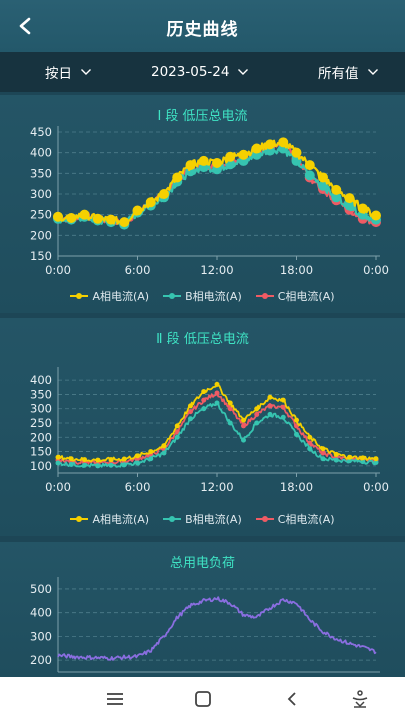 The width and height of the screenshot is (405, 720). Describe the element at coordinates (292, 699) in the screenshot. I see `nav-back-button` at that location.